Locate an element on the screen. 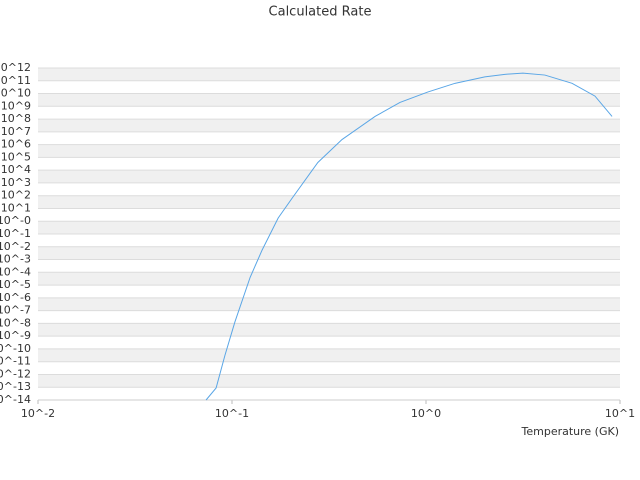 The height and width of the screenshot is (480, 640). y-tick-label: 10^-13 is located at coordinates (15, 386).